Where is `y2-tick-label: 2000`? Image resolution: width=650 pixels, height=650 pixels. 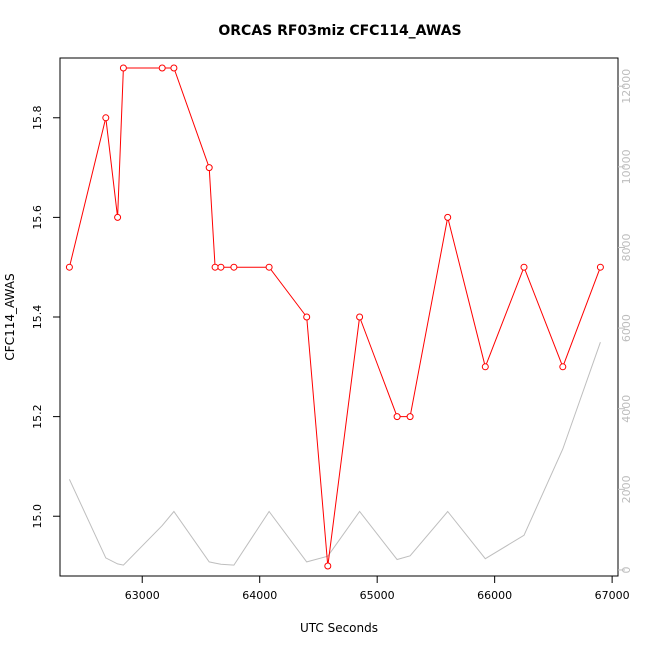
y2-tick-label: 2000 is located at coordinates (626, 489).